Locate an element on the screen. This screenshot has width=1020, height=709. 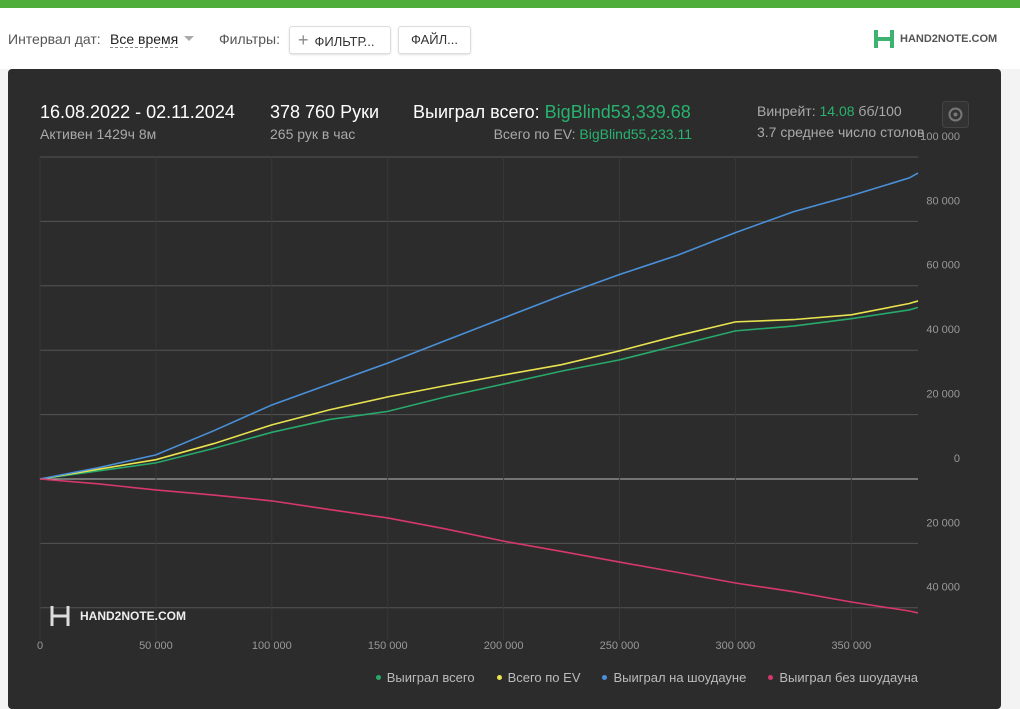
winrate-label: Винрейт: is located at coordinates (786, 111).